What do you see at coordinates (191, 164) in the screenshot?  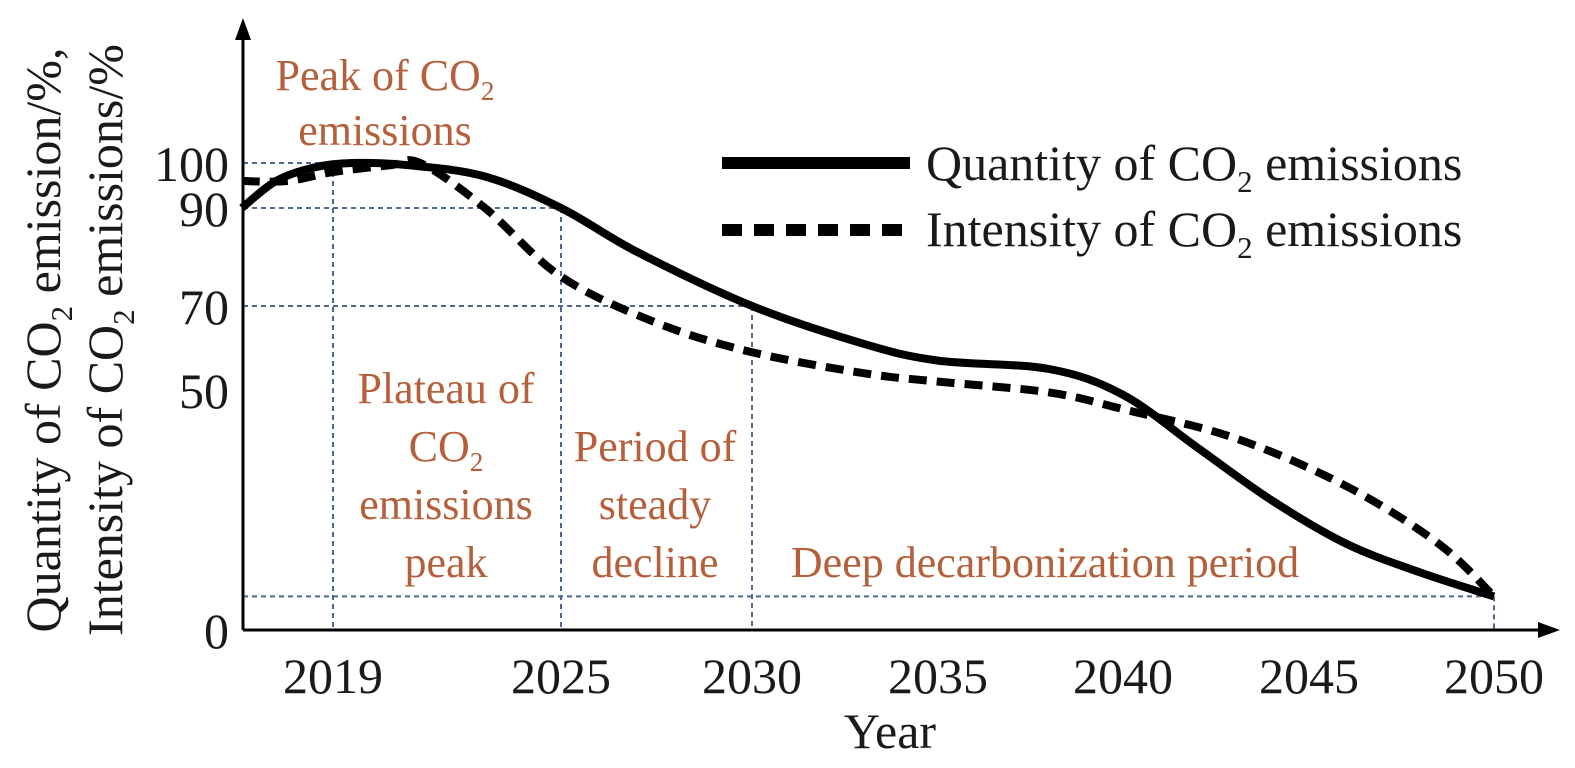 I see `y-tick-100: 100` at bounding box center [191, 164].